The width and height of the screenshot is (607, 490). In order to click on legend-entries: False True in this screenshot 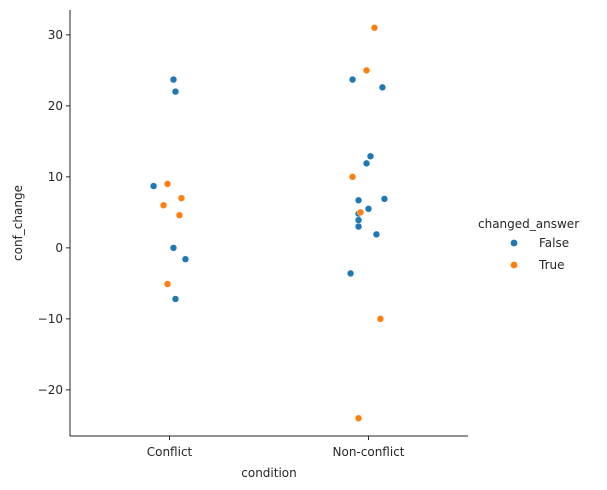, I will do `click(539, 254)`.